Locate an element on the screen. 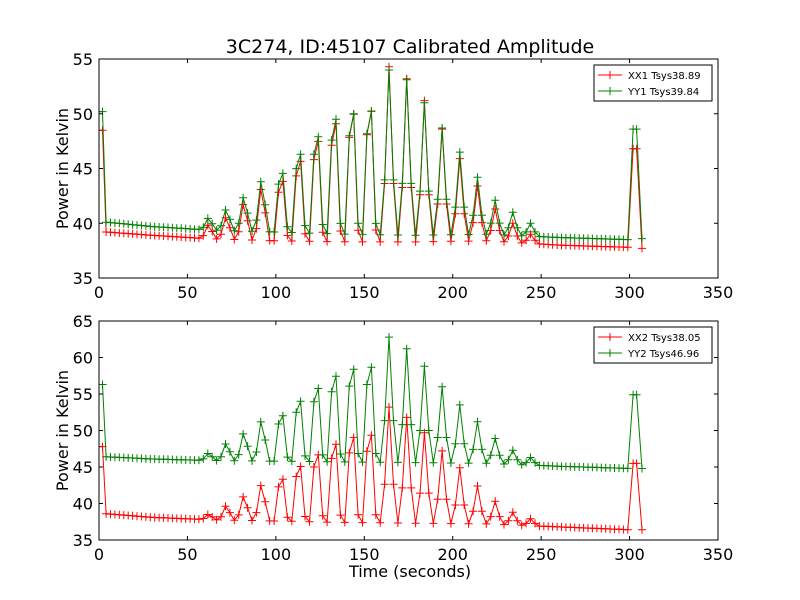 This screenshot has height=600, width=800. x-tick-label-0: 0 is located at coordinates (99, 554).